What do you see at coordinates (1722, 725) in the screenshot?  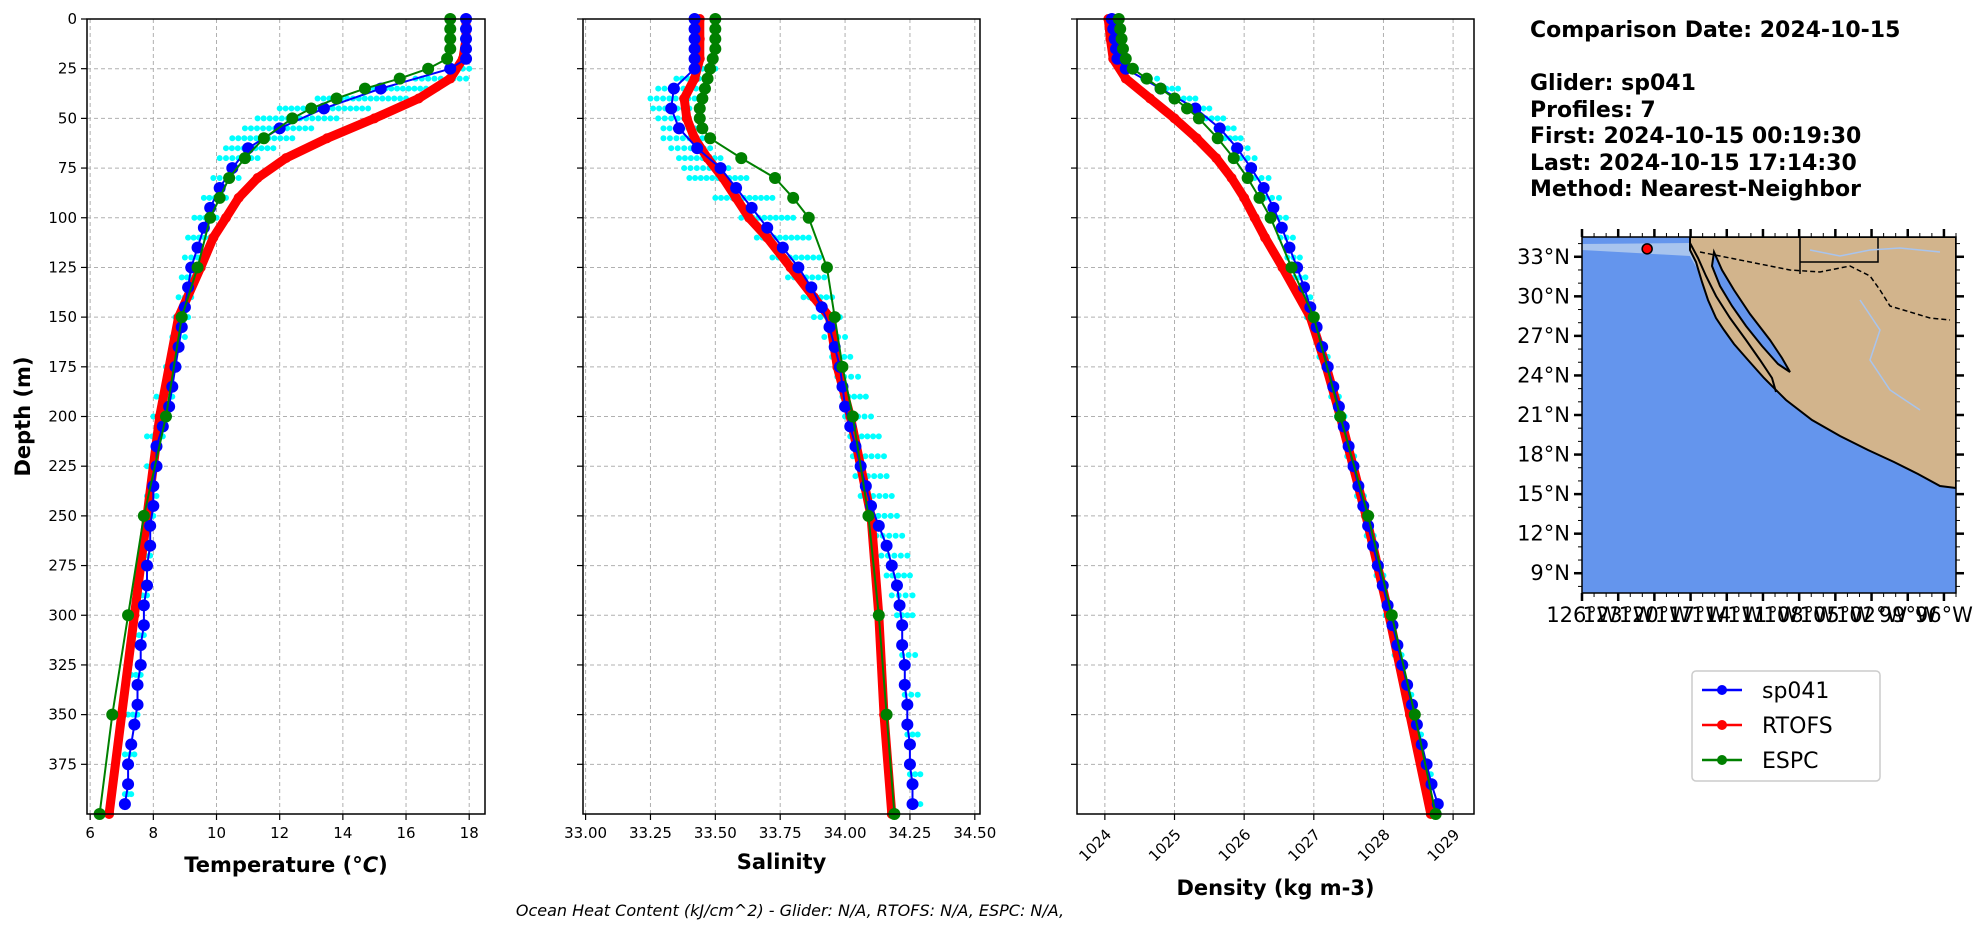 I see `legend-marker-rtofs` at bounding box center [1722, 725].